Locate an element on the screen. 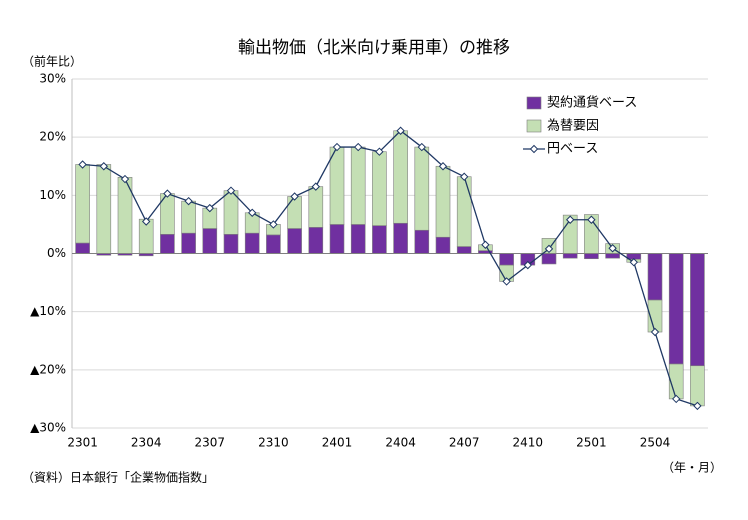 This screenshot has height=520, width=748. y-tick-label: 20% is located at coordinates (52, 137).